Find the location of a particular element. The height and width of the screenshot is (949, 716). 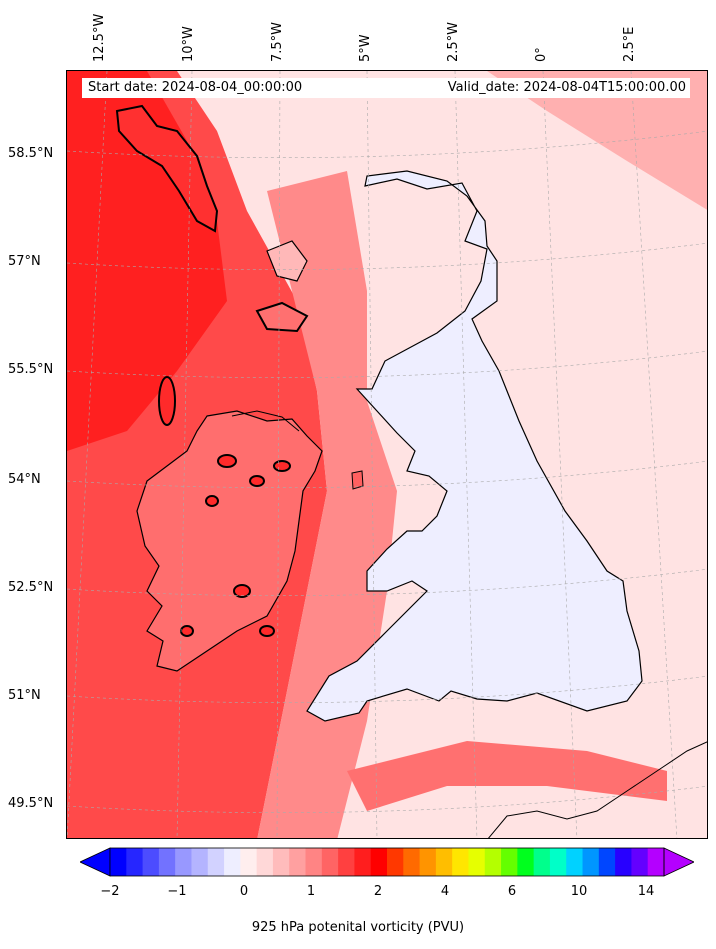

colorbar-tick-label: −1 is located at coordinates (177, 891).